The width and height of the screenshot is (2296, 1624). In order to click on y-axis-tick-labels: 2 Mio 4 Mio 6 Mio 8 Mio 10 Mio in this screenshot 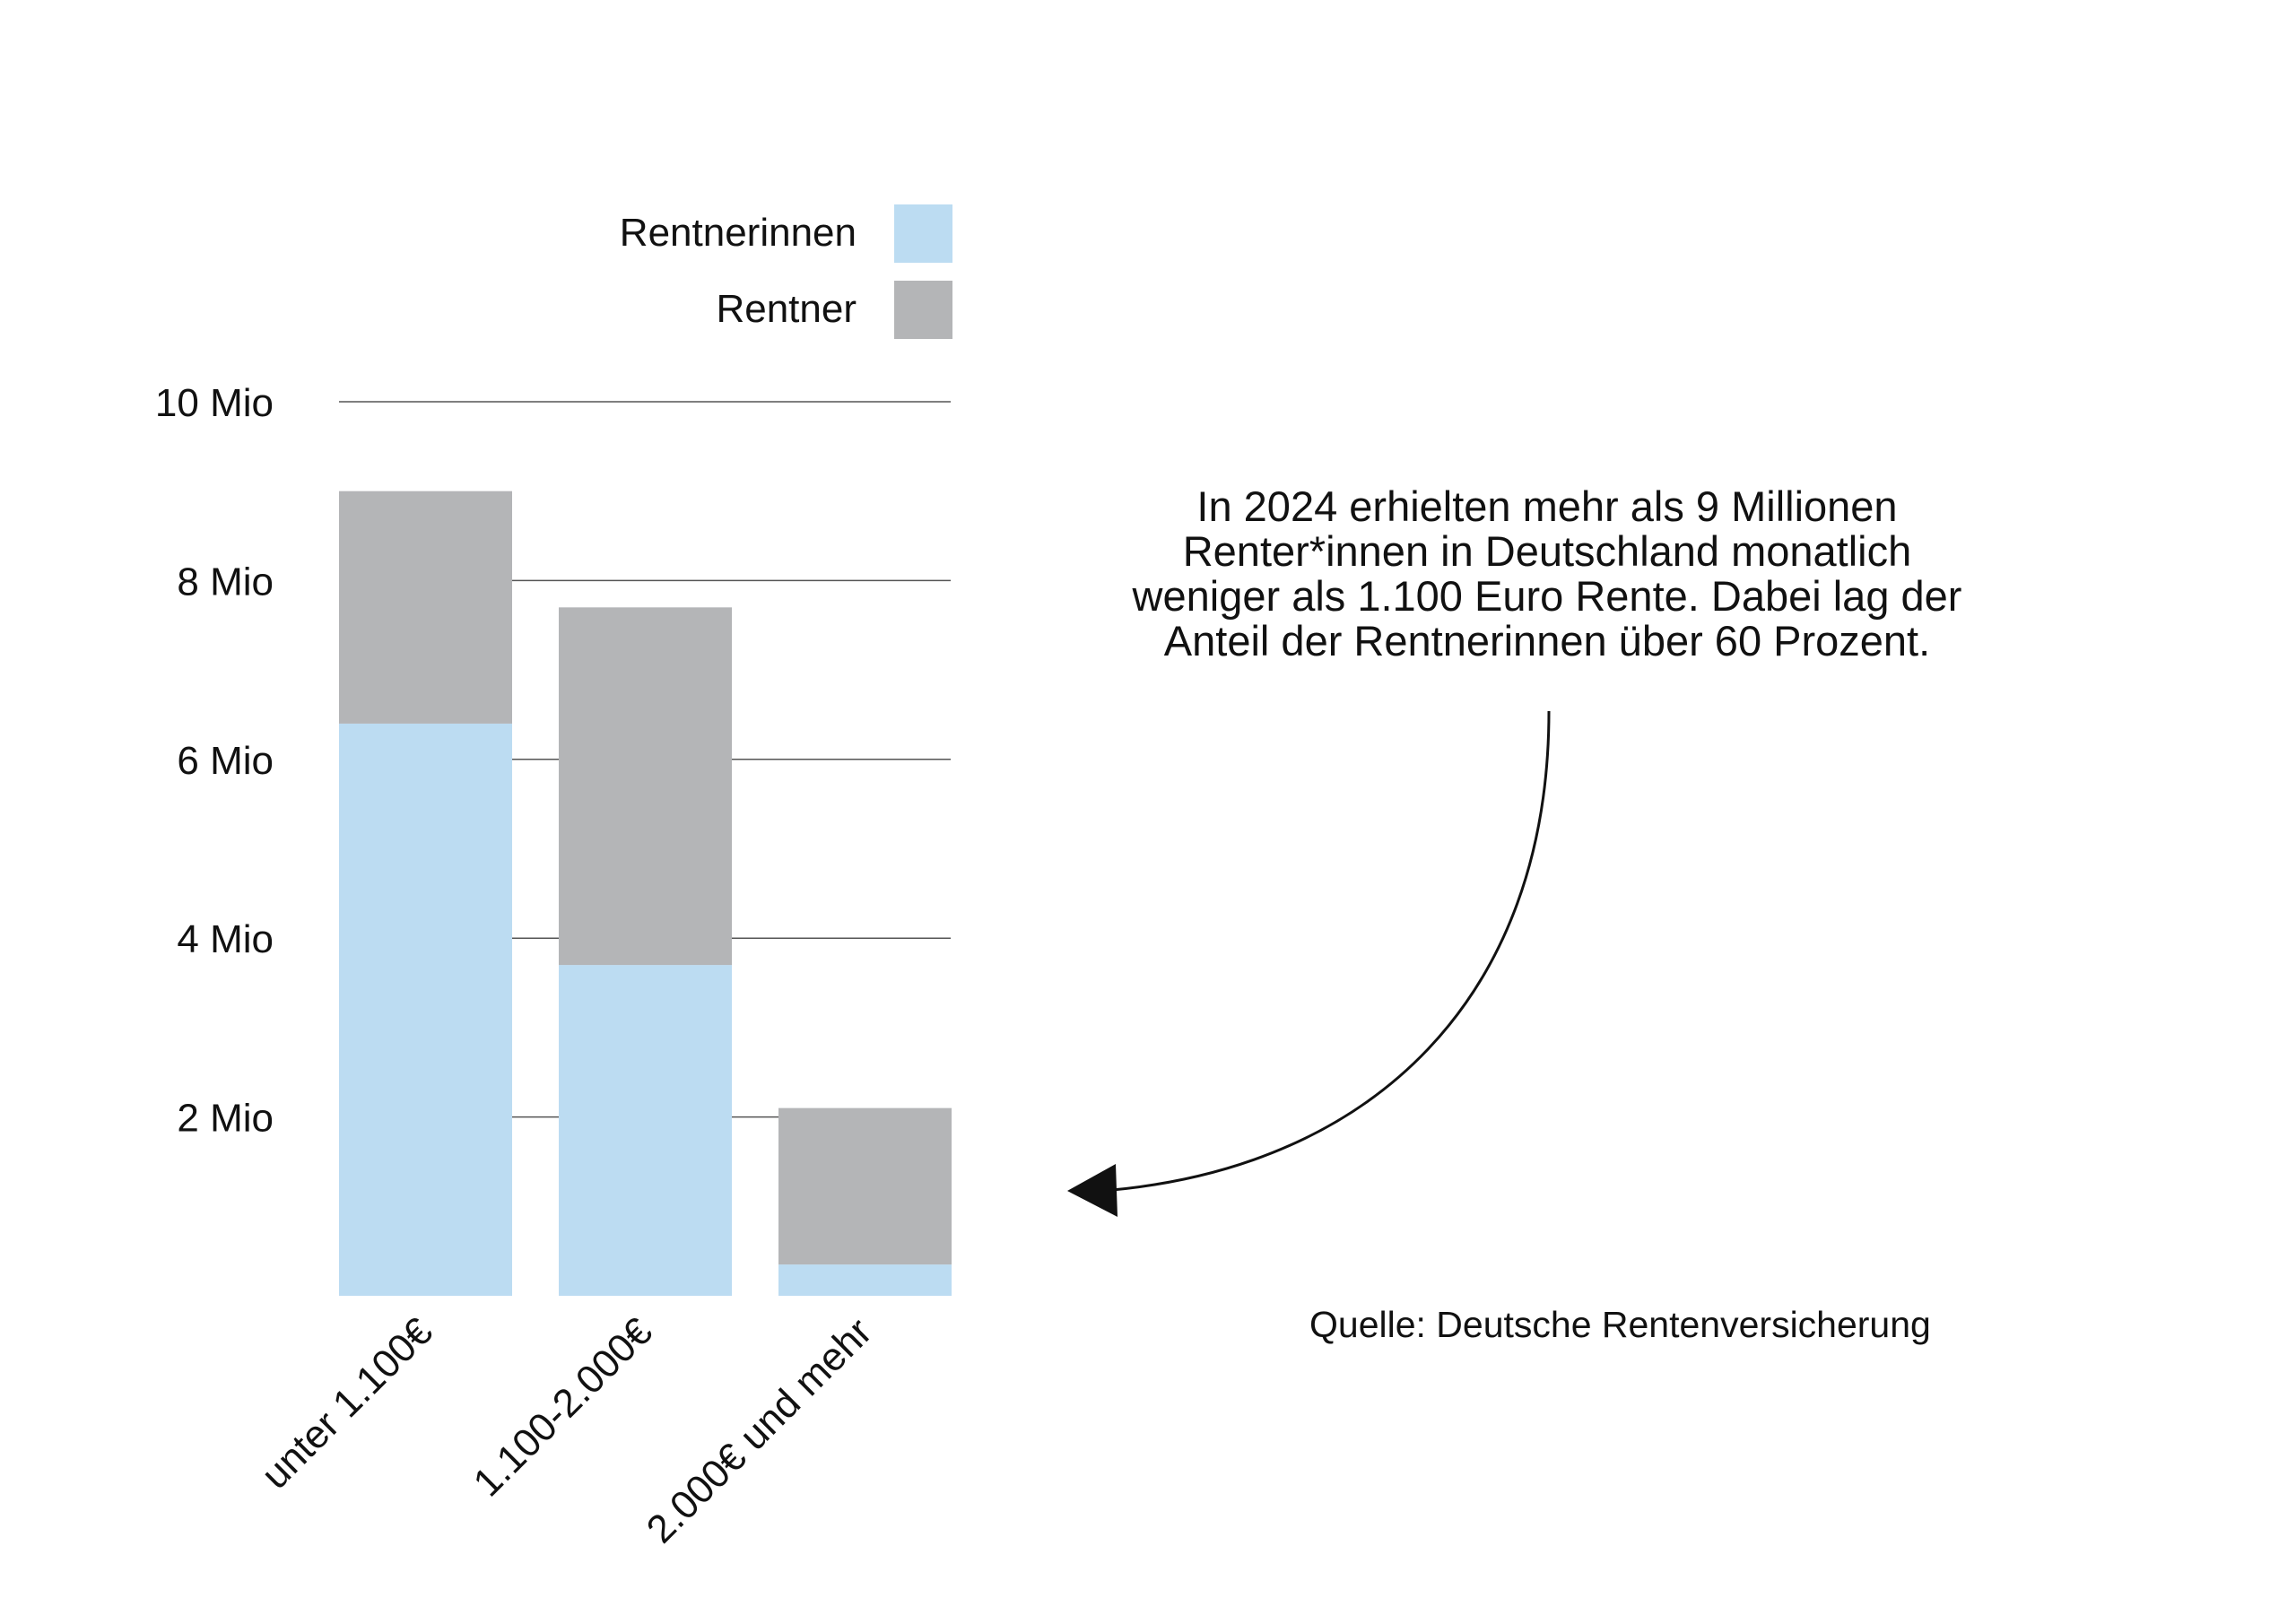, I will do `click(214, 761)`.